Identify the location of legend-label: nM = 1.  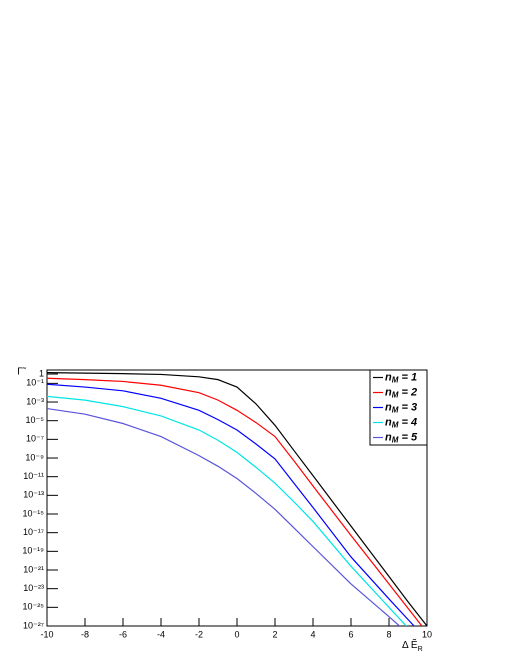
(401, 377).